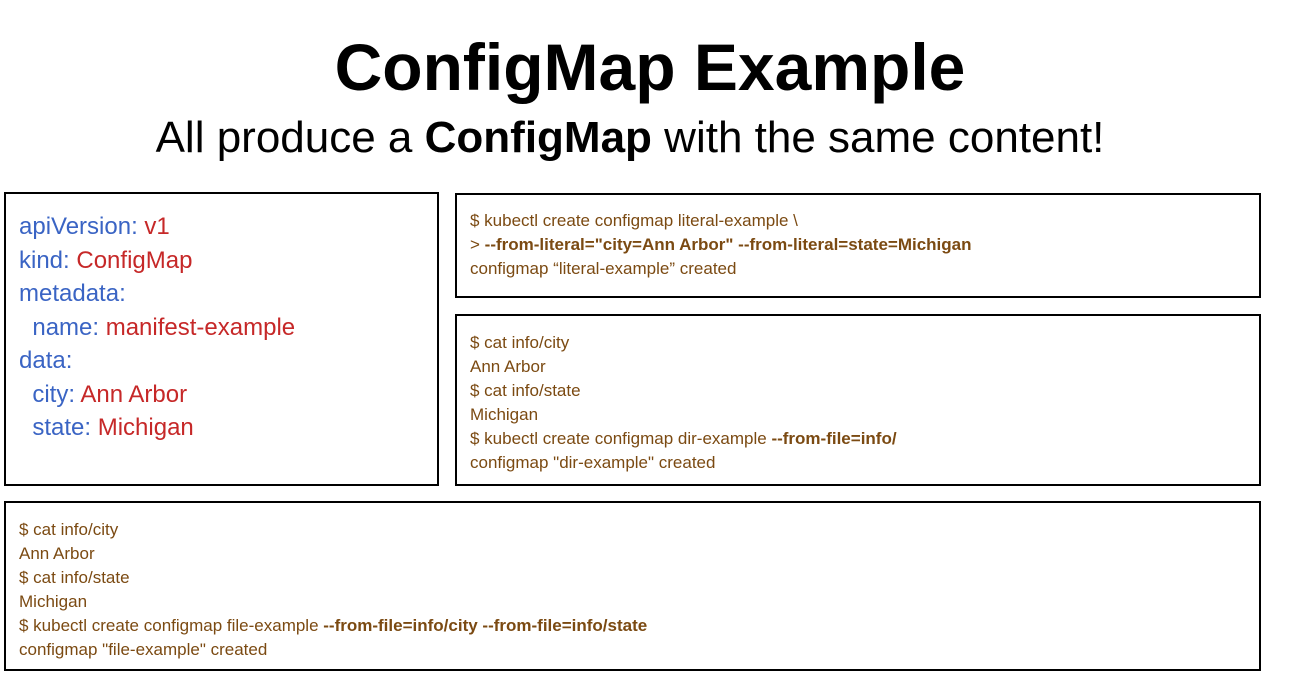  I want to click on yaml-key: apiVersion:, so click(78, 226).